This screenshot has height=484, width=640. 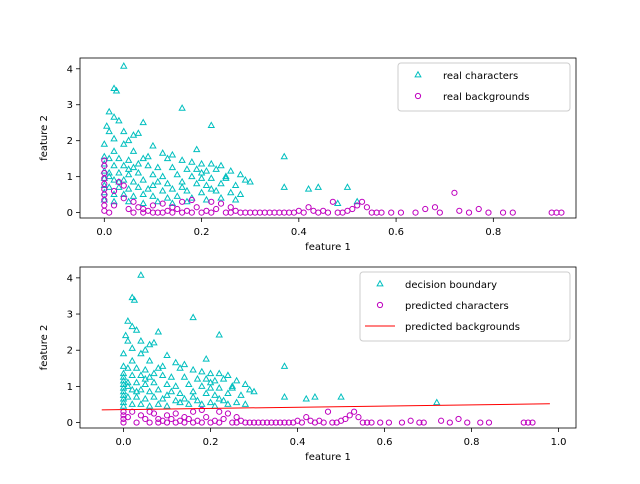 I want to click on legend-marker-triangle, so click(x=418, y=74).